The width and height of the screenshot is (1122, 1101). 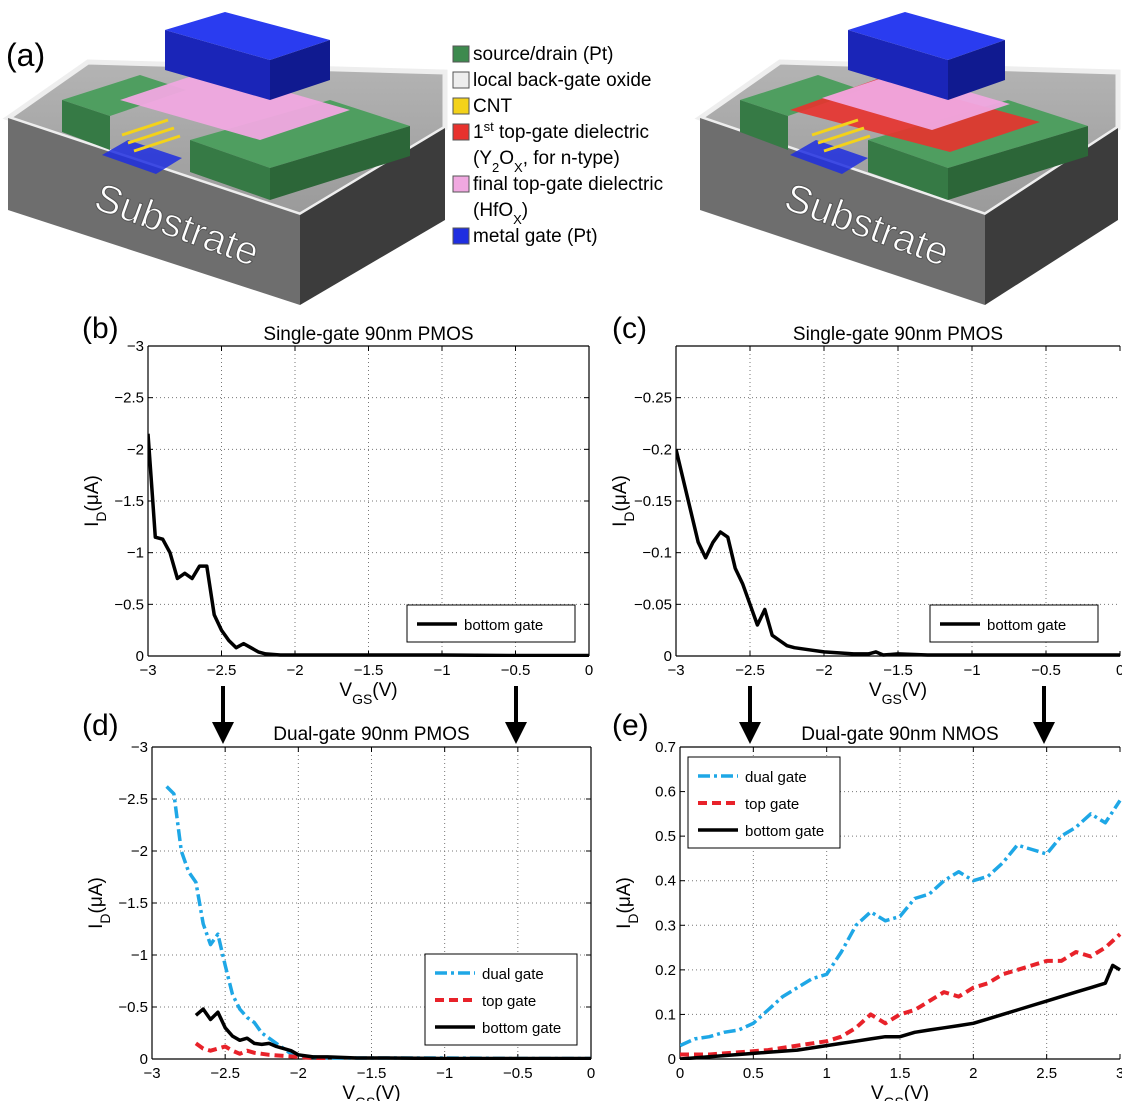 What do you see at coordinates (1046, 1073) in the screenshot?
I see `x-tick-label: 2.5` at bounding box center [1046, 1073].